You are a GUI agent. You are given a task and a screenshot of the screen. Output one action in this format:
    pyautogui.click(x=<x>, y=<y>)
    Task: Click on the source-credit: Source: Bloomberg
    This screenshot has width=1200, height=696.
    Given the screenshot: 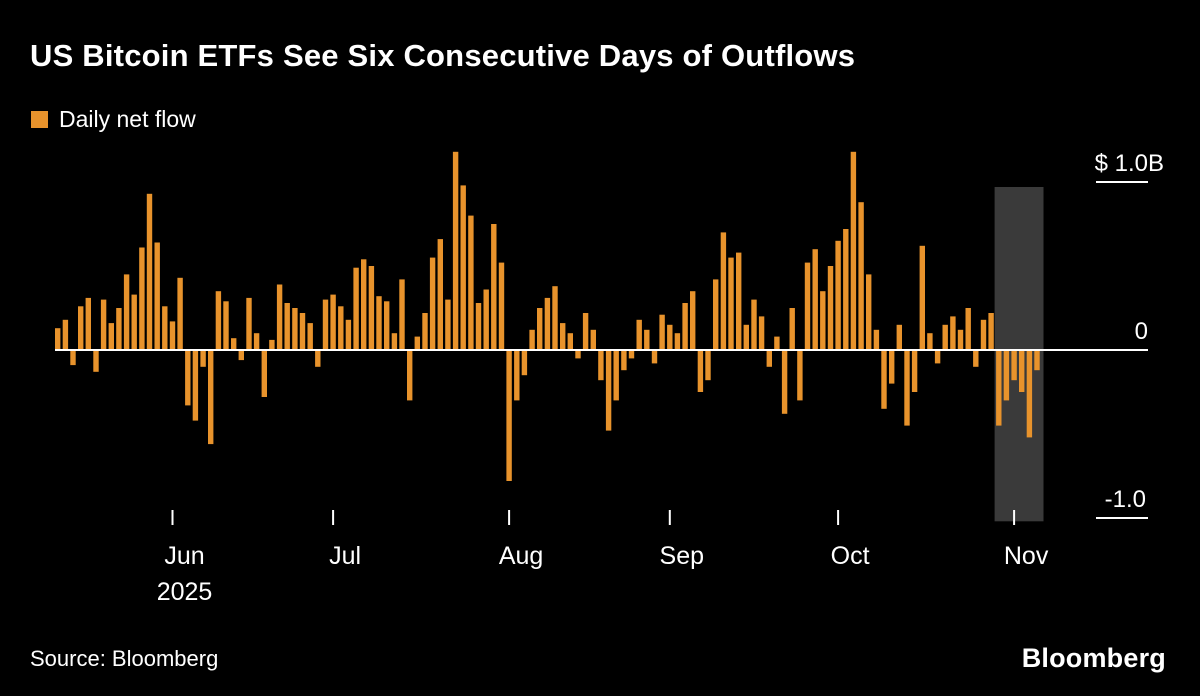 What is the action you would take?
    pyautogui.click(x=124, y=658)
    